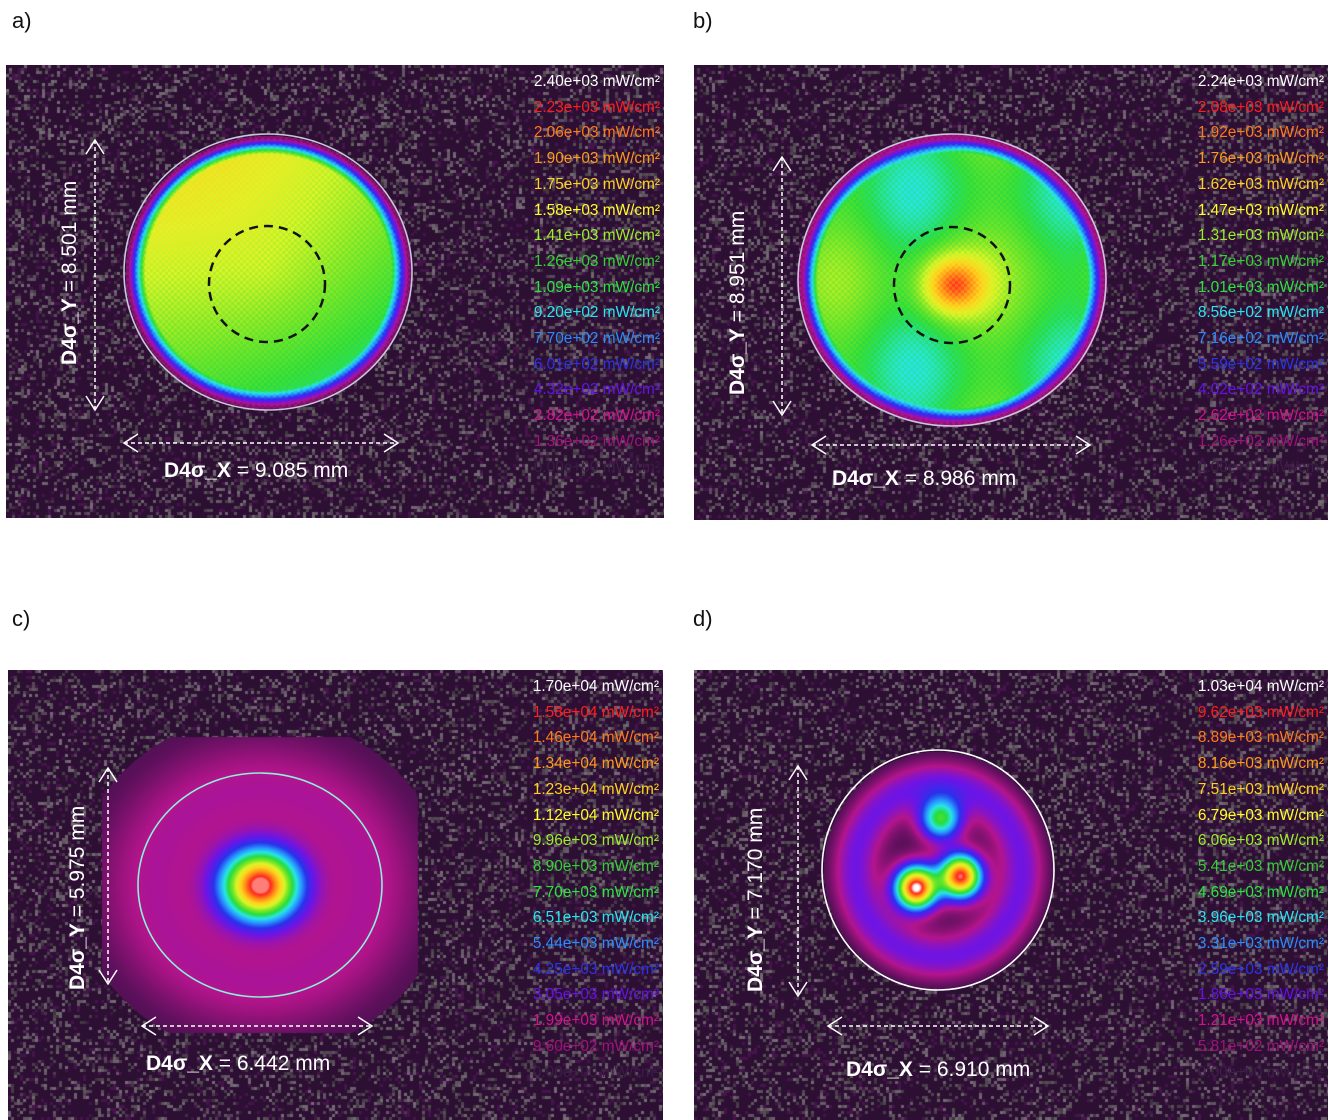 The image size is (1334, 1120). Describe the element at coordinates (568, 339) in the screenshot. I see `legend-value: 7.70e+02` at that location.